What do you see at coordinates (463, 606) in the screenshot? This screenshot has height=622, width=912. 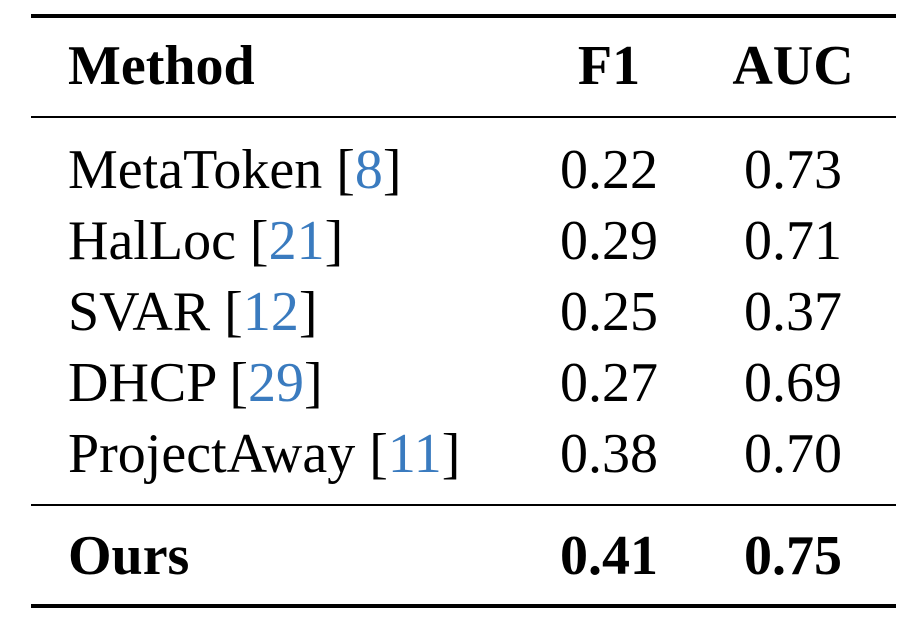 I see `table-bottom-rule` at bounding box center [463, 606].